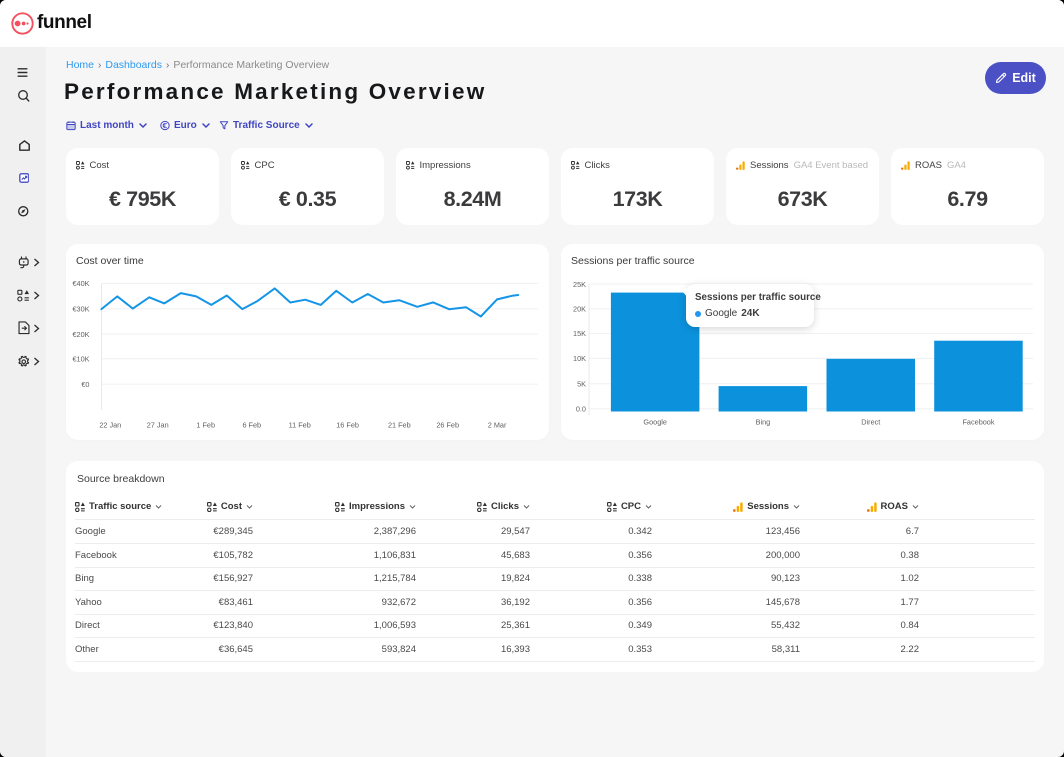  What do you see at coordinates (581, 409) in the screenshot?
I see `svg-text: 0.0` at bounding box center [581, 409].